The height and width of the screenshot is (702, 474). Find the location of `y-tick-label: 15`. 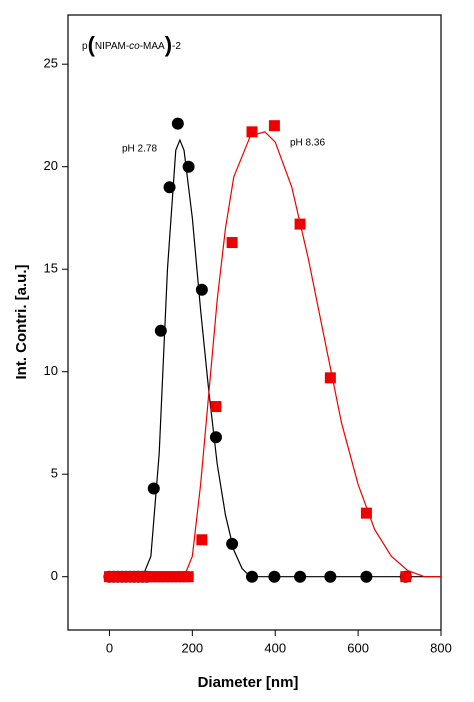

y-tick-label: 15 is located at coordinates (51, 268).